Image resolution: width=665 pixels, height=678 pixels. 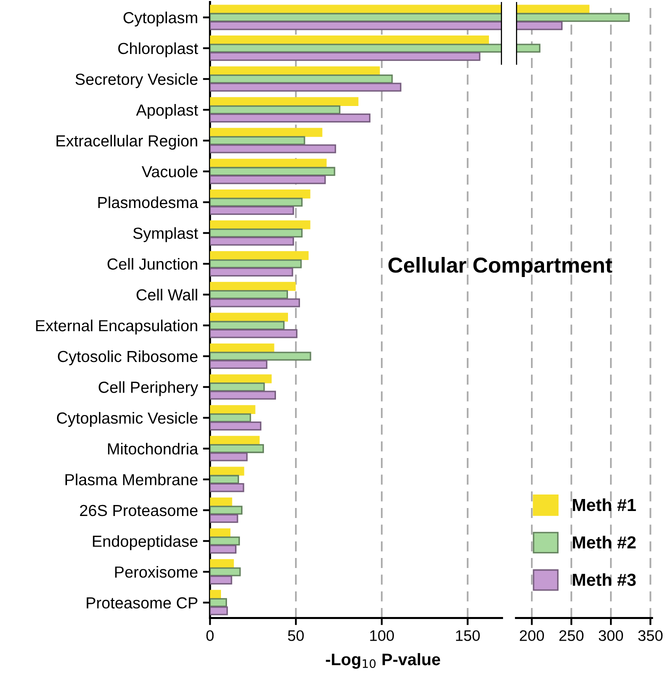 What do you see at coordinates (127, 142) in the screenshot?
I see `y-tick-label: Extracellular Region` at bounding box center [127, 142].